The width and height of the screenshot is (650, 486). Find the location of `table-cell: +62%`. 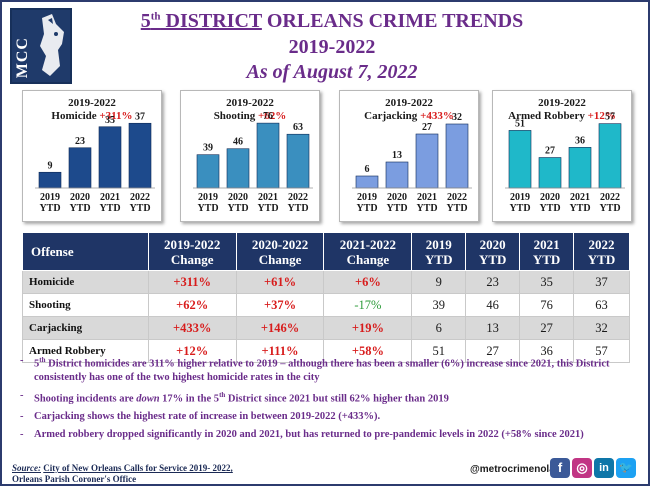

table-cell: +62% is located at coordinates (192, 305).